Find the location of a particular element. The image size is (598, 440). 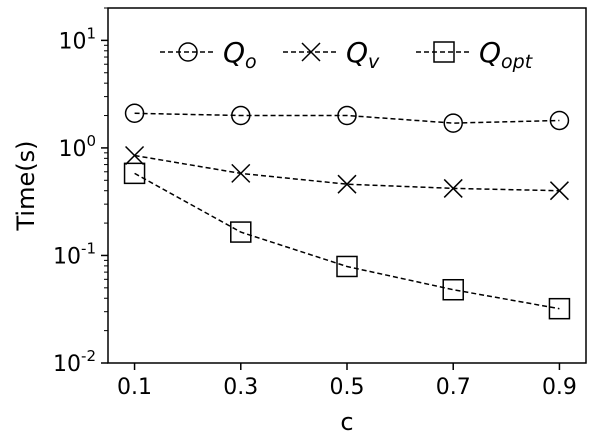

x-axis-label: c is located at coordinates (346, 422).